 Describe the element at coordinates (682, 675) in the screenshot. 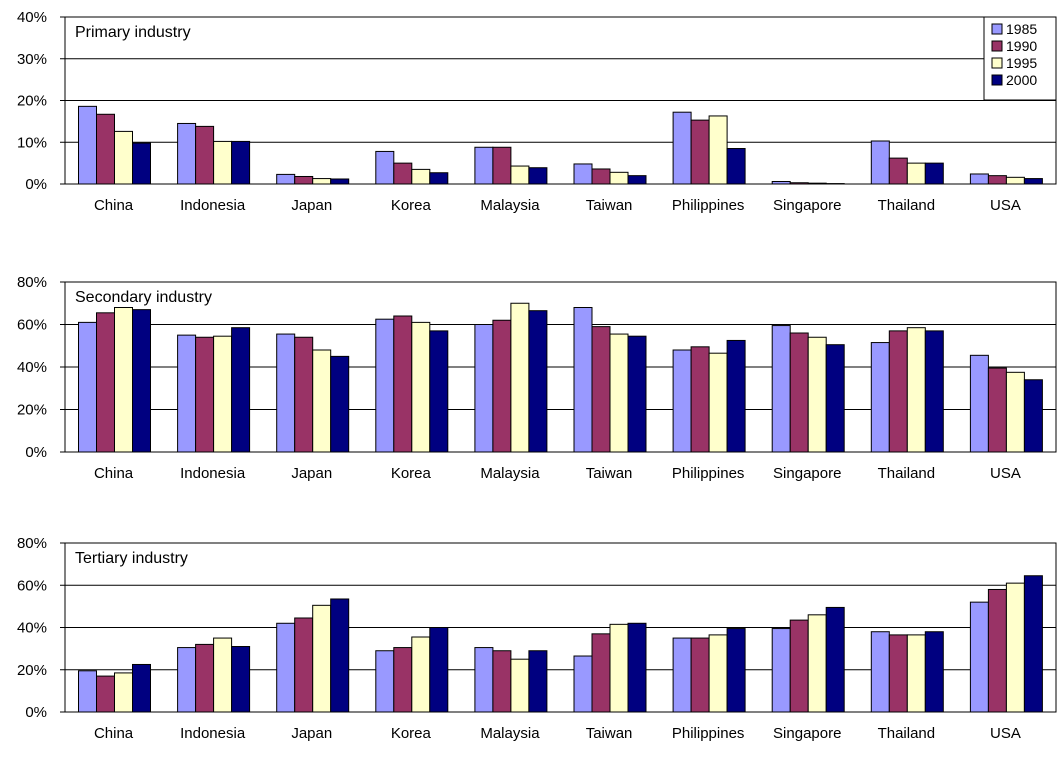

I see `bar-1985-philippines` at that location.